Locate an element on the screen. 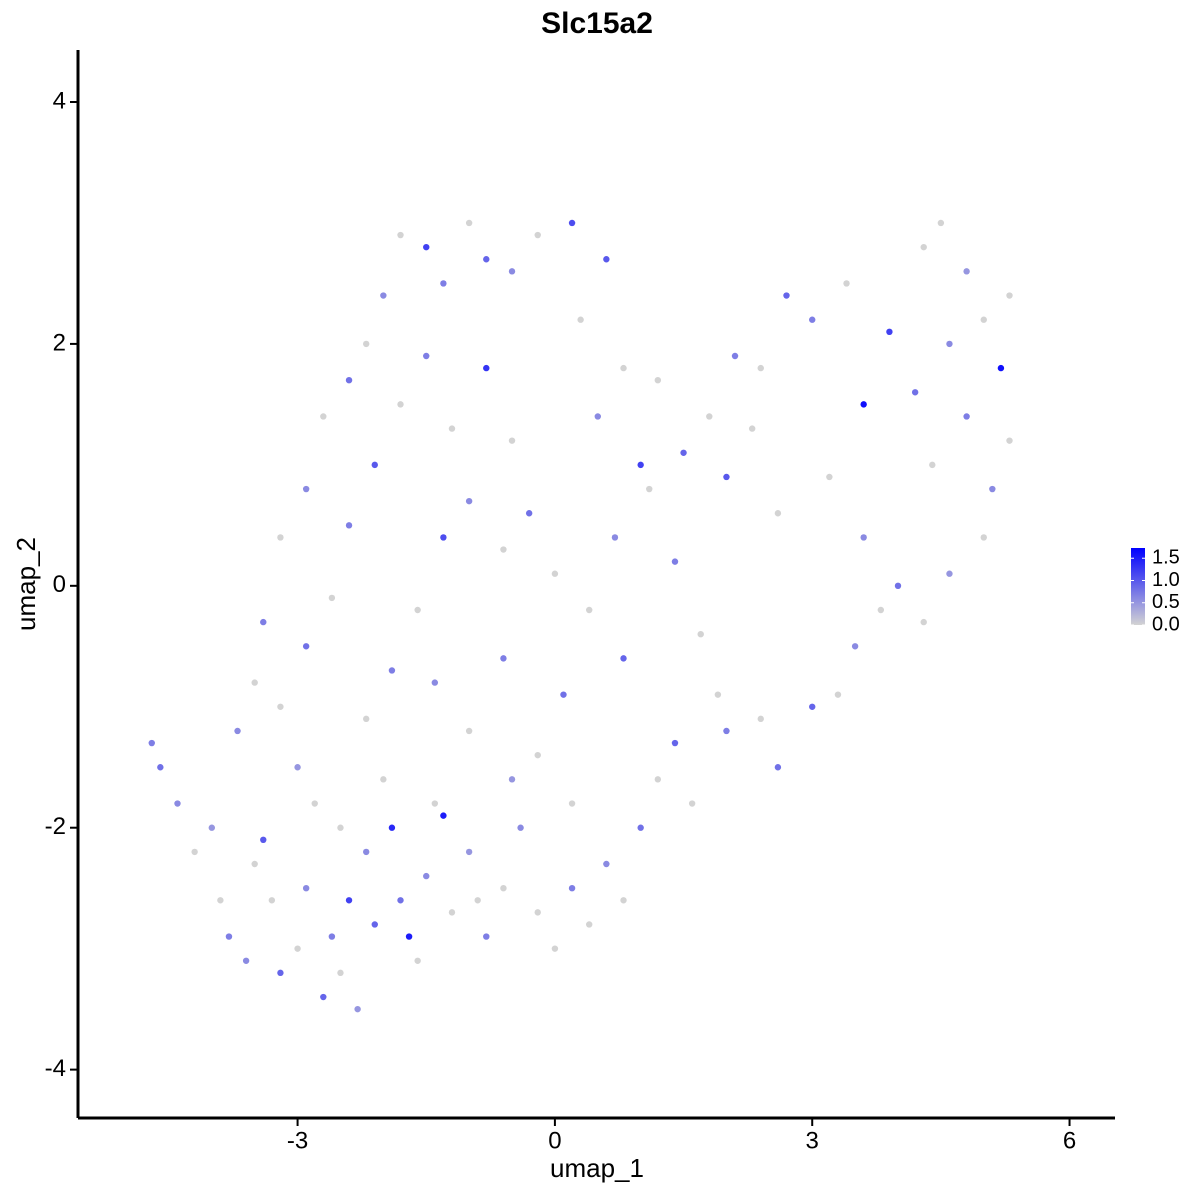 The height and width of the screenshot is (1200, 1200). x-tick-label: 0 is located at coordinates (554, 1140).